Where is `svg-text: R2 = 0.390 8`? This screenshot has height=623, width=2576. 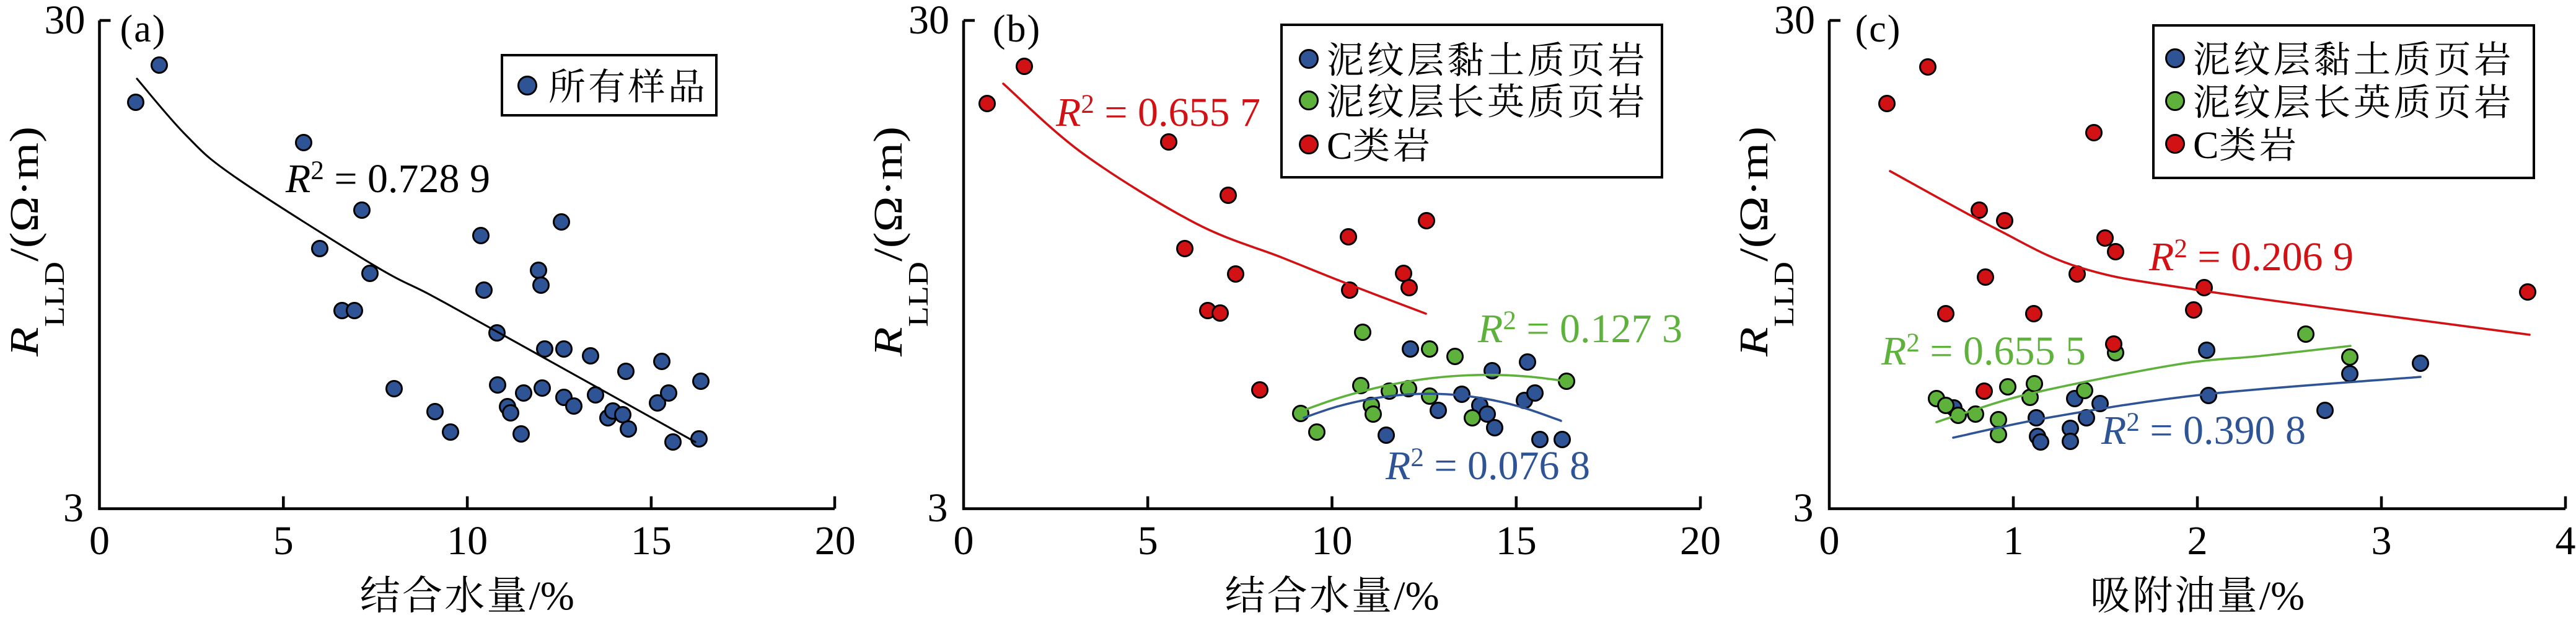
svg-text: R2 = 0.390 8 is located at coordinates (2203, 431).